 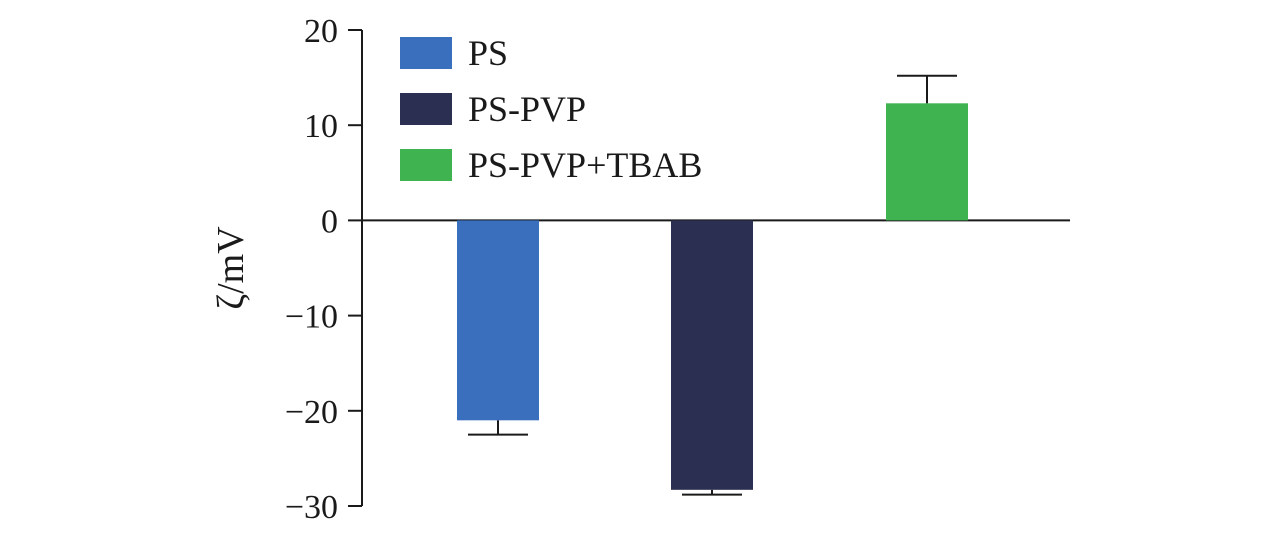 I want to click on y-tick-label: 10, so click(x=321, y=126).